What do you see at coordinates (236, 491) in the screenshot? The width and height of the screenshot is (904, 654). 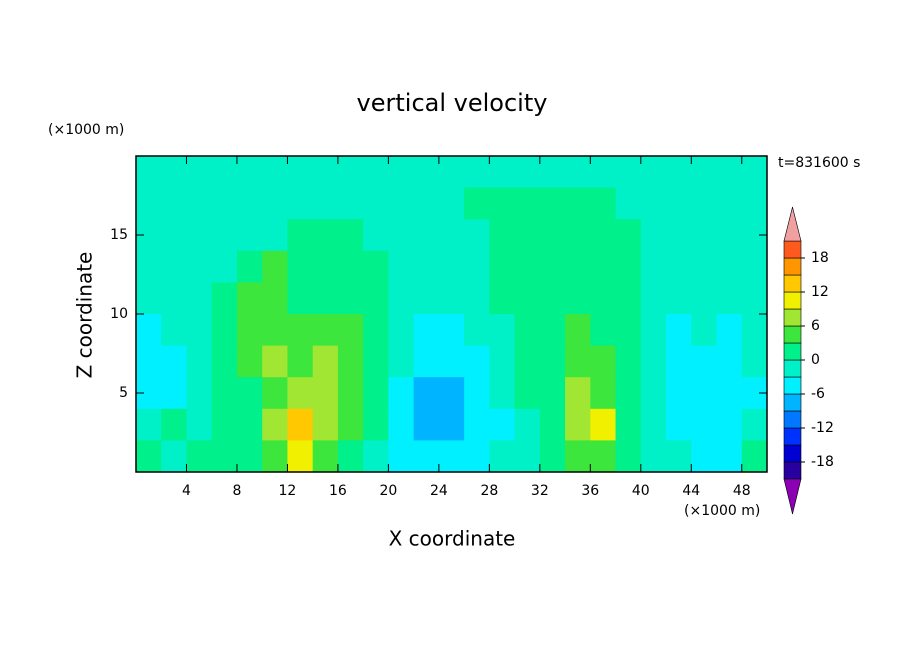 I see `x-tick-label: 8` at bounding box center [236, 491].